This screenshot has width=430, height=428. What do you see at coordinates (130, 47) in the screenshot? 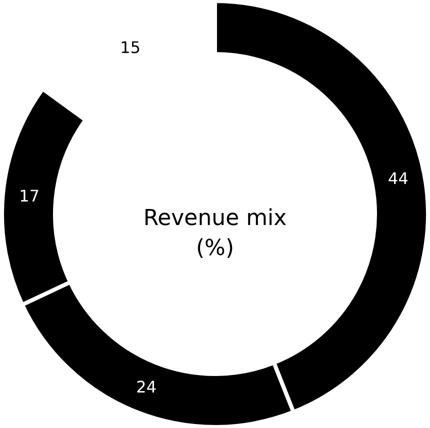
I see `data-label: 15` at bounding box center [130, 47].